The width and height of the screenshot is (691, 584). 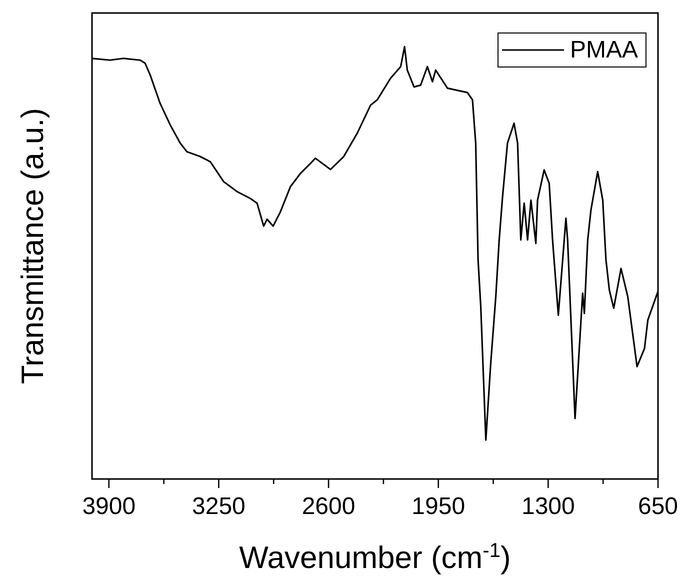 I want to click on y-axis-title: Transmittance (a.u.), so click(x=32, y=246).